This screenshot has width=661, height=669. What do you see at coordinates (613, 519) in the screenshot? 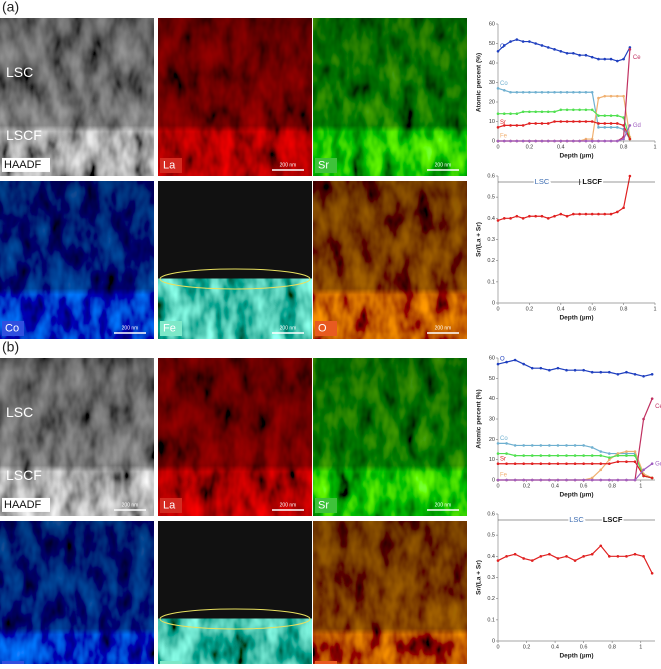
I see `annotation: LSCF` at bounding box center [613, 519].